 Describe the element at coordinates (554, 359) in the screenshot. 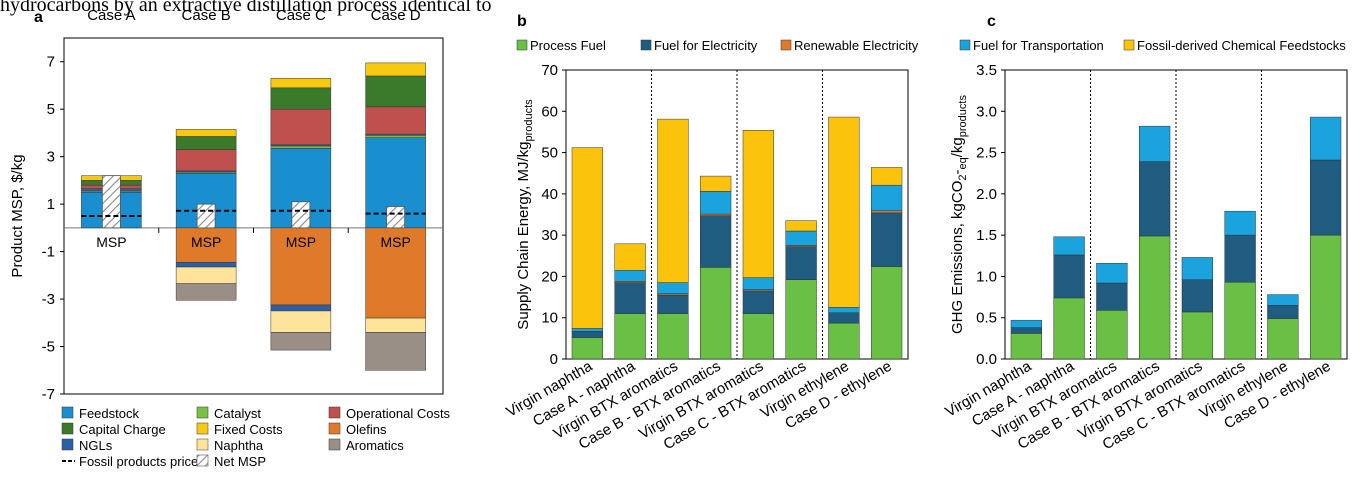

I see `y-tick-label-b: 0` at that location.